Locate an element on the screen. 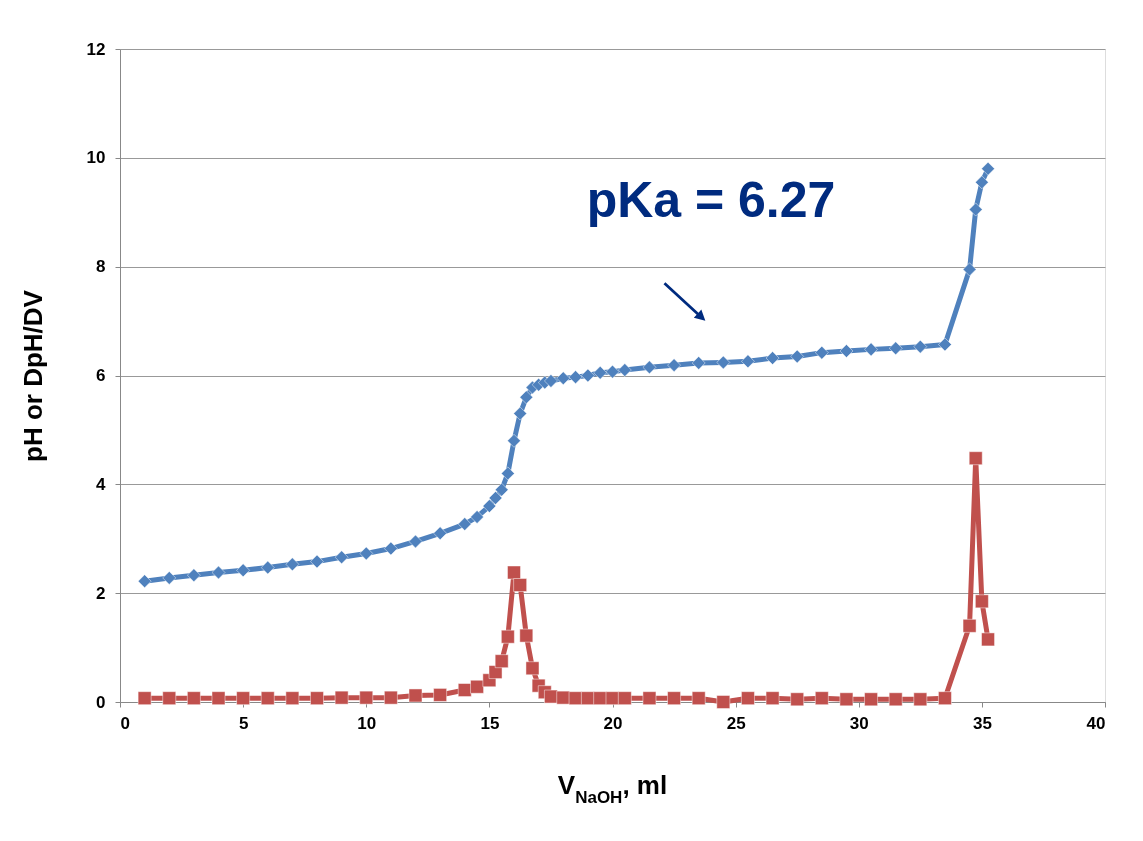  annotation: pKa = 6.27 is located at coordinates (711, 200).